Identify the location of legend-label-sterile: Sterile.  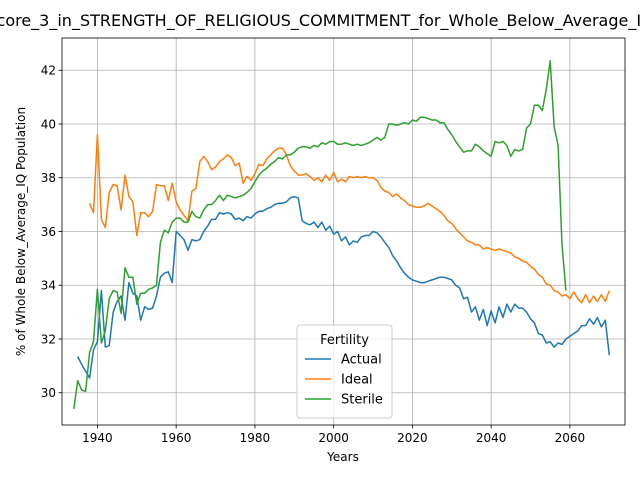
(362, 400).